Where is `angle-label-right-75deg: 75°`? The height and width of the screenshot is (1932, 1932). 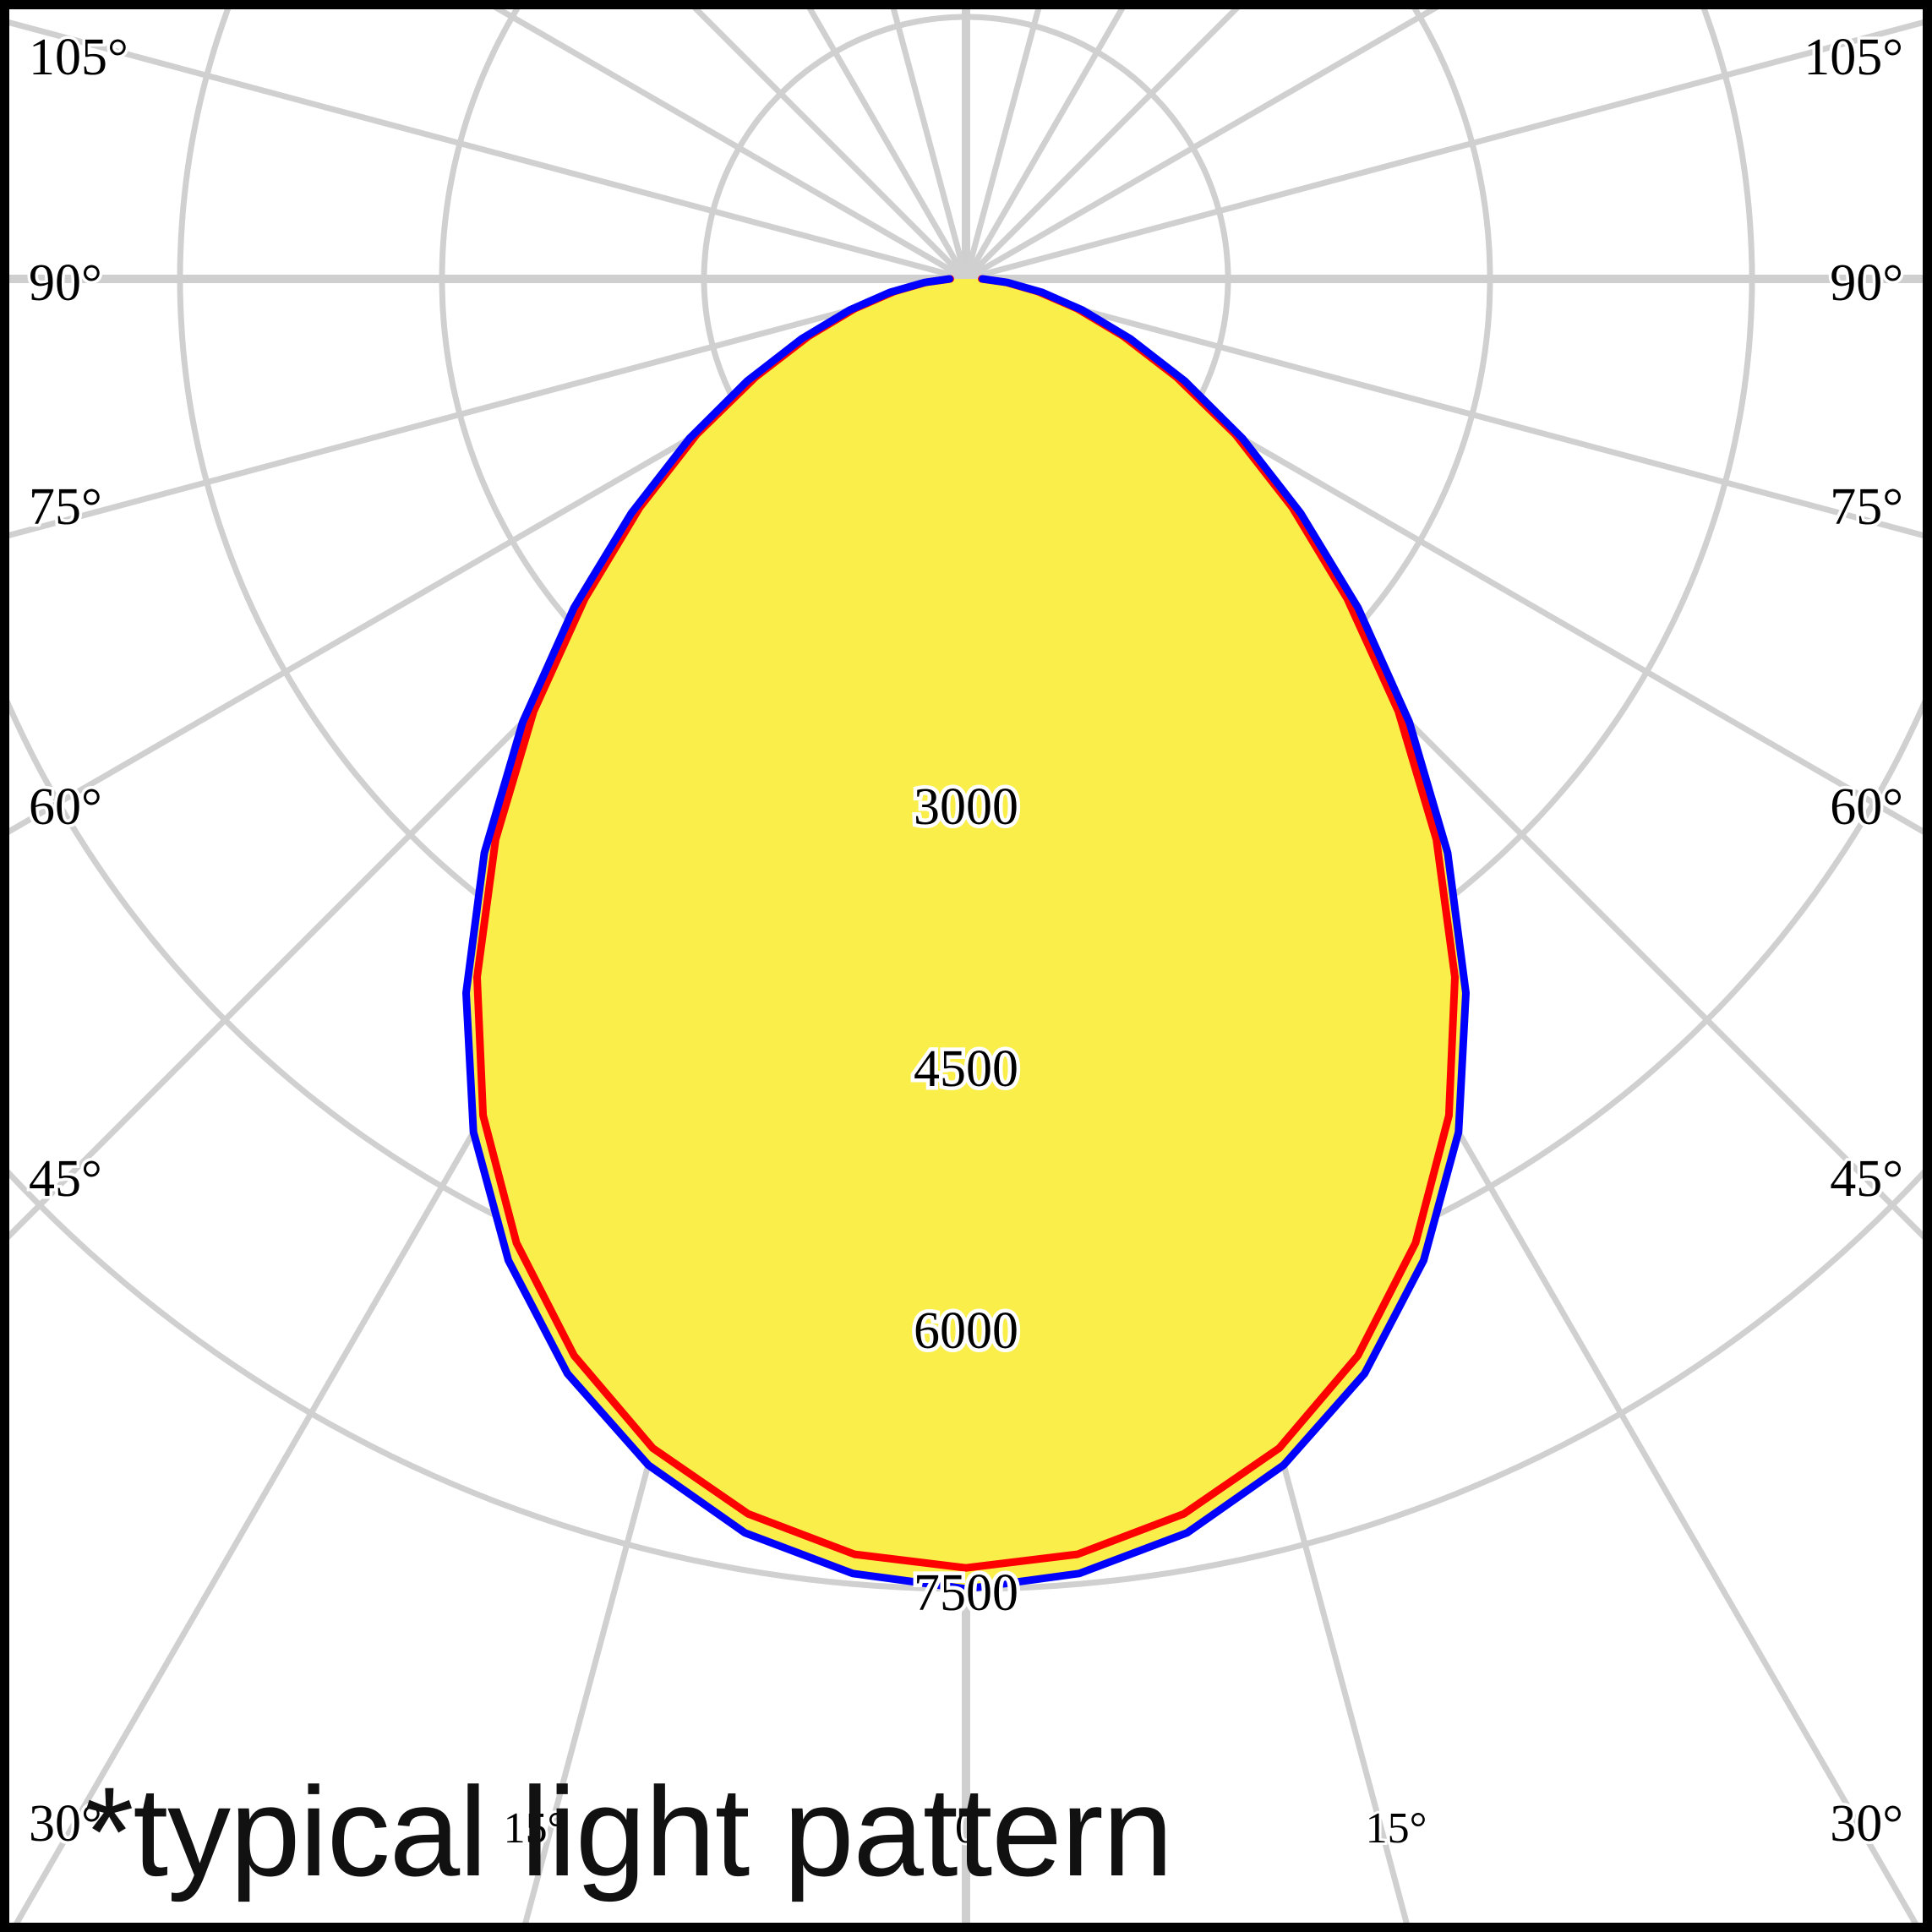 angle-label-right-75deg: 75° is located at coordinates (1866, 507).